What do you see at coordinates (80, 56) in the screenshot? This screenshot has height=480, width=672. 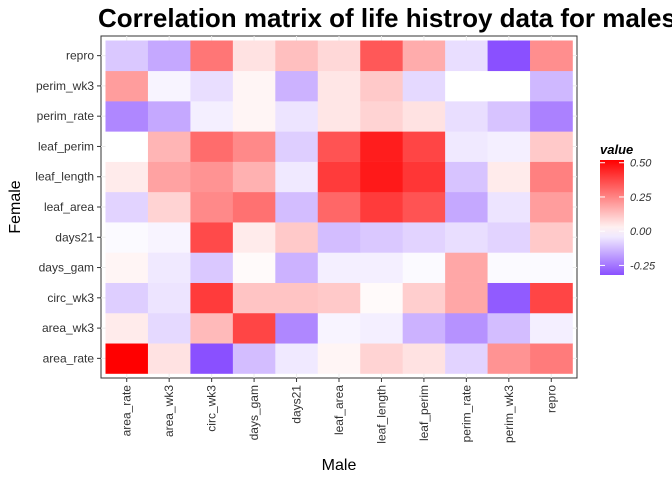 I see `y-tick-label: repro` at bounding box center [80, 56].